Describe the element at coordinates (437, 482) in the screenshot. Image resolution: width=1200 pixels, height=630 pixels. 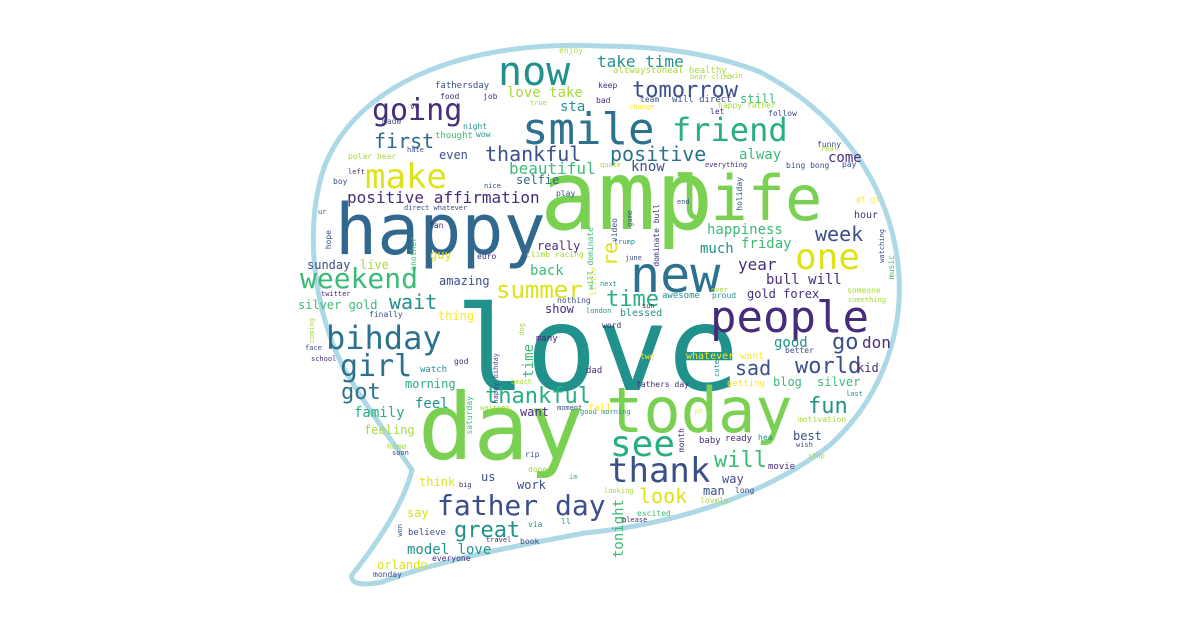
I see `word-think: think` at that location.